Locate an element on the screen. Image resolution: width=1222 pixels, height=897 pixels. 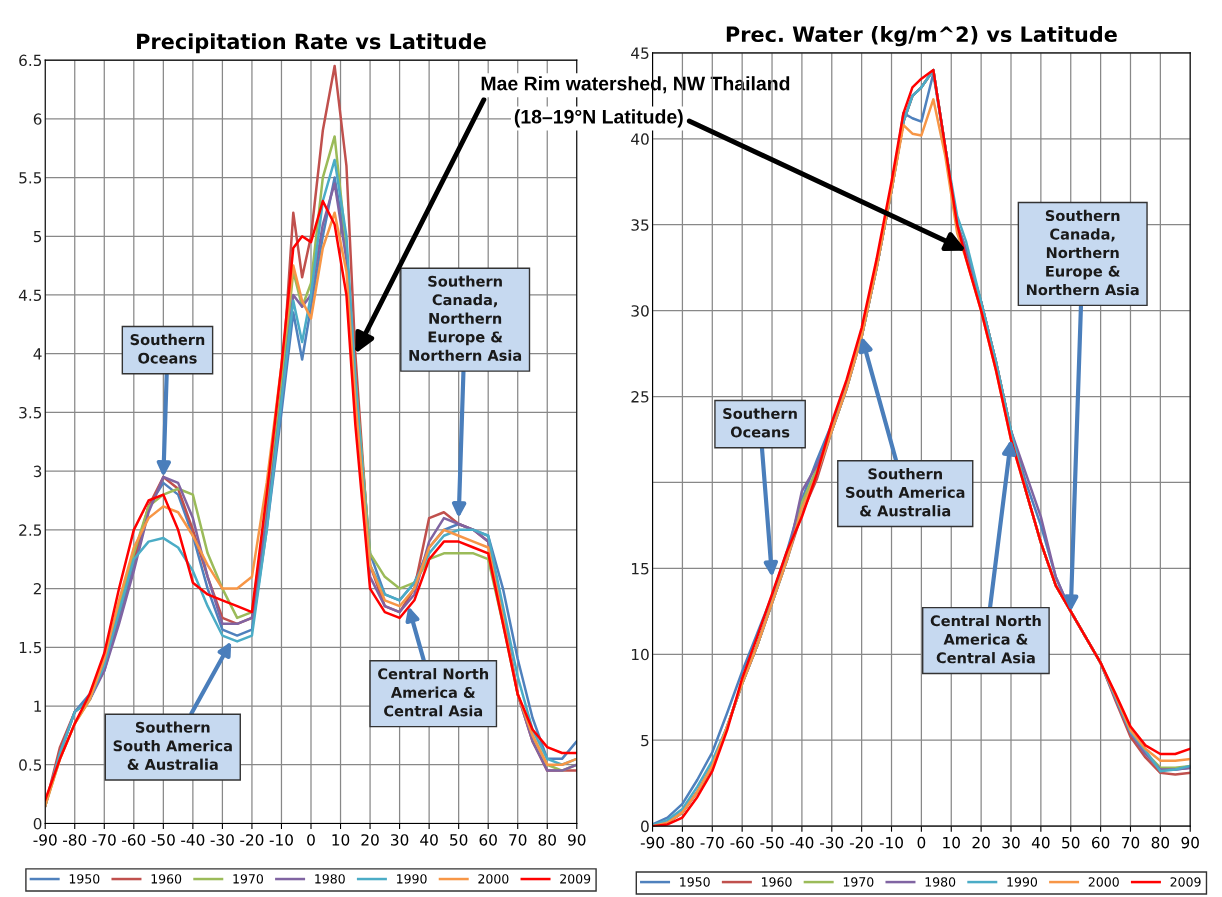
y-tick-label: 1 is located at coordinates (38, 706).